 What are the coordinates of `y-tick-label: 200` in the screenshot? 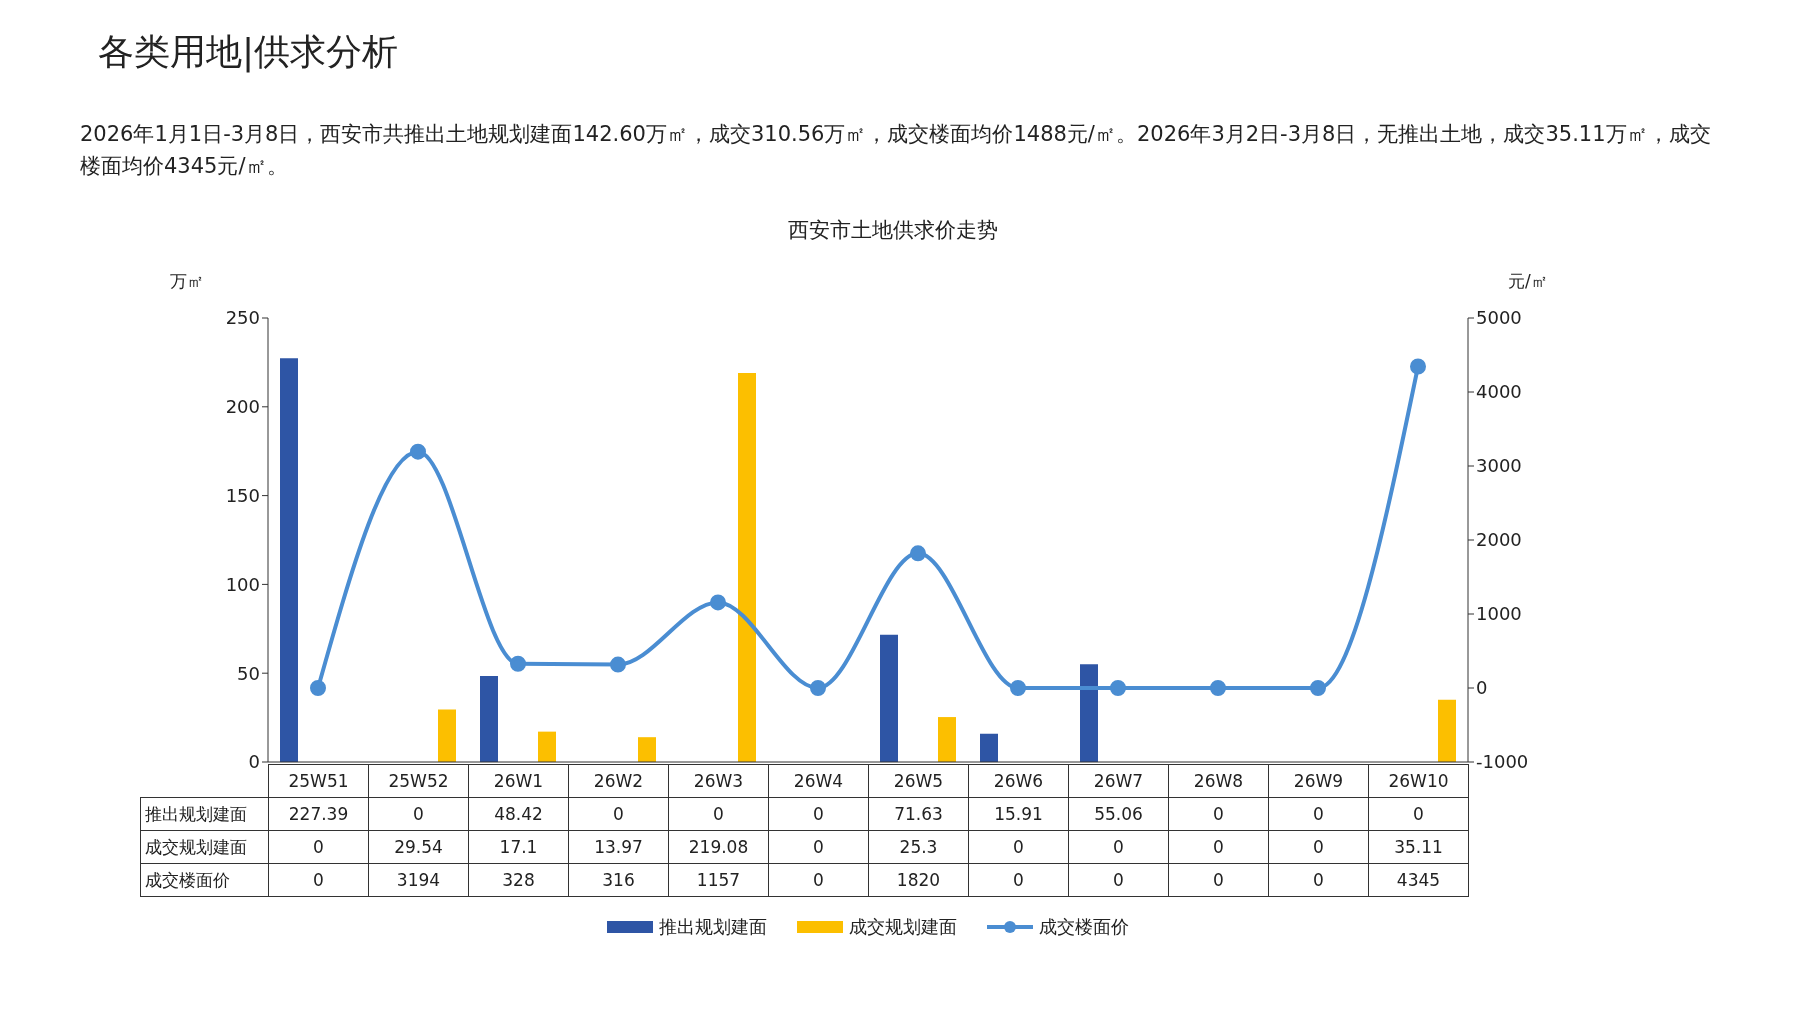 It's located at (242, 407).